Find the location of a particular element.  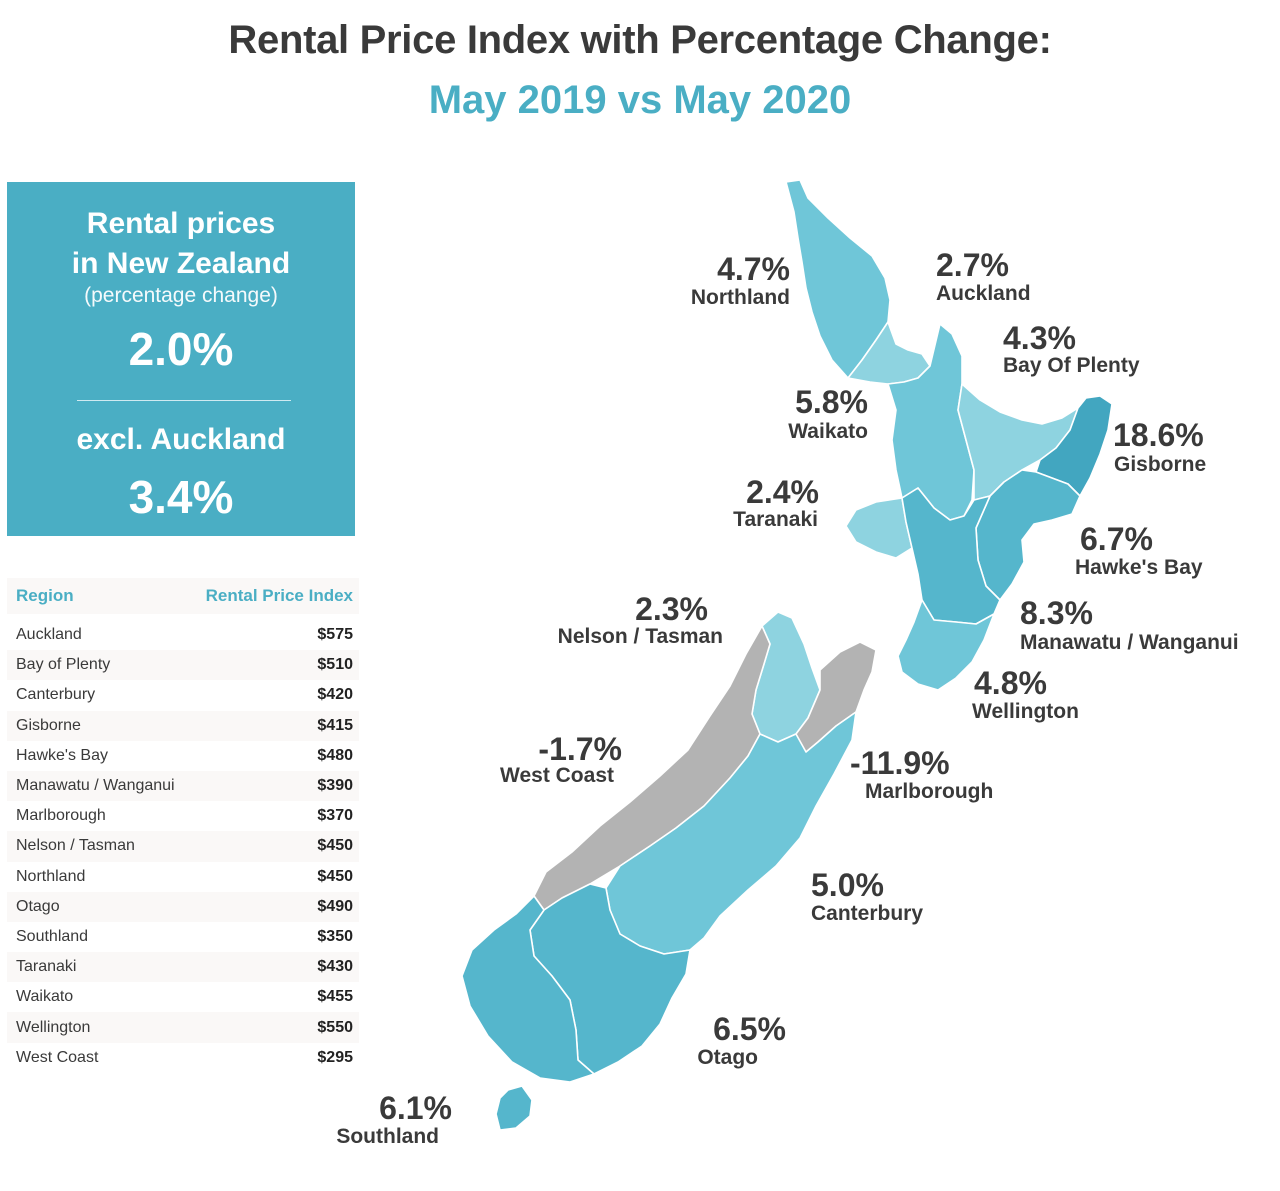

index-cell: $575 is located at coordinates (335, 635).